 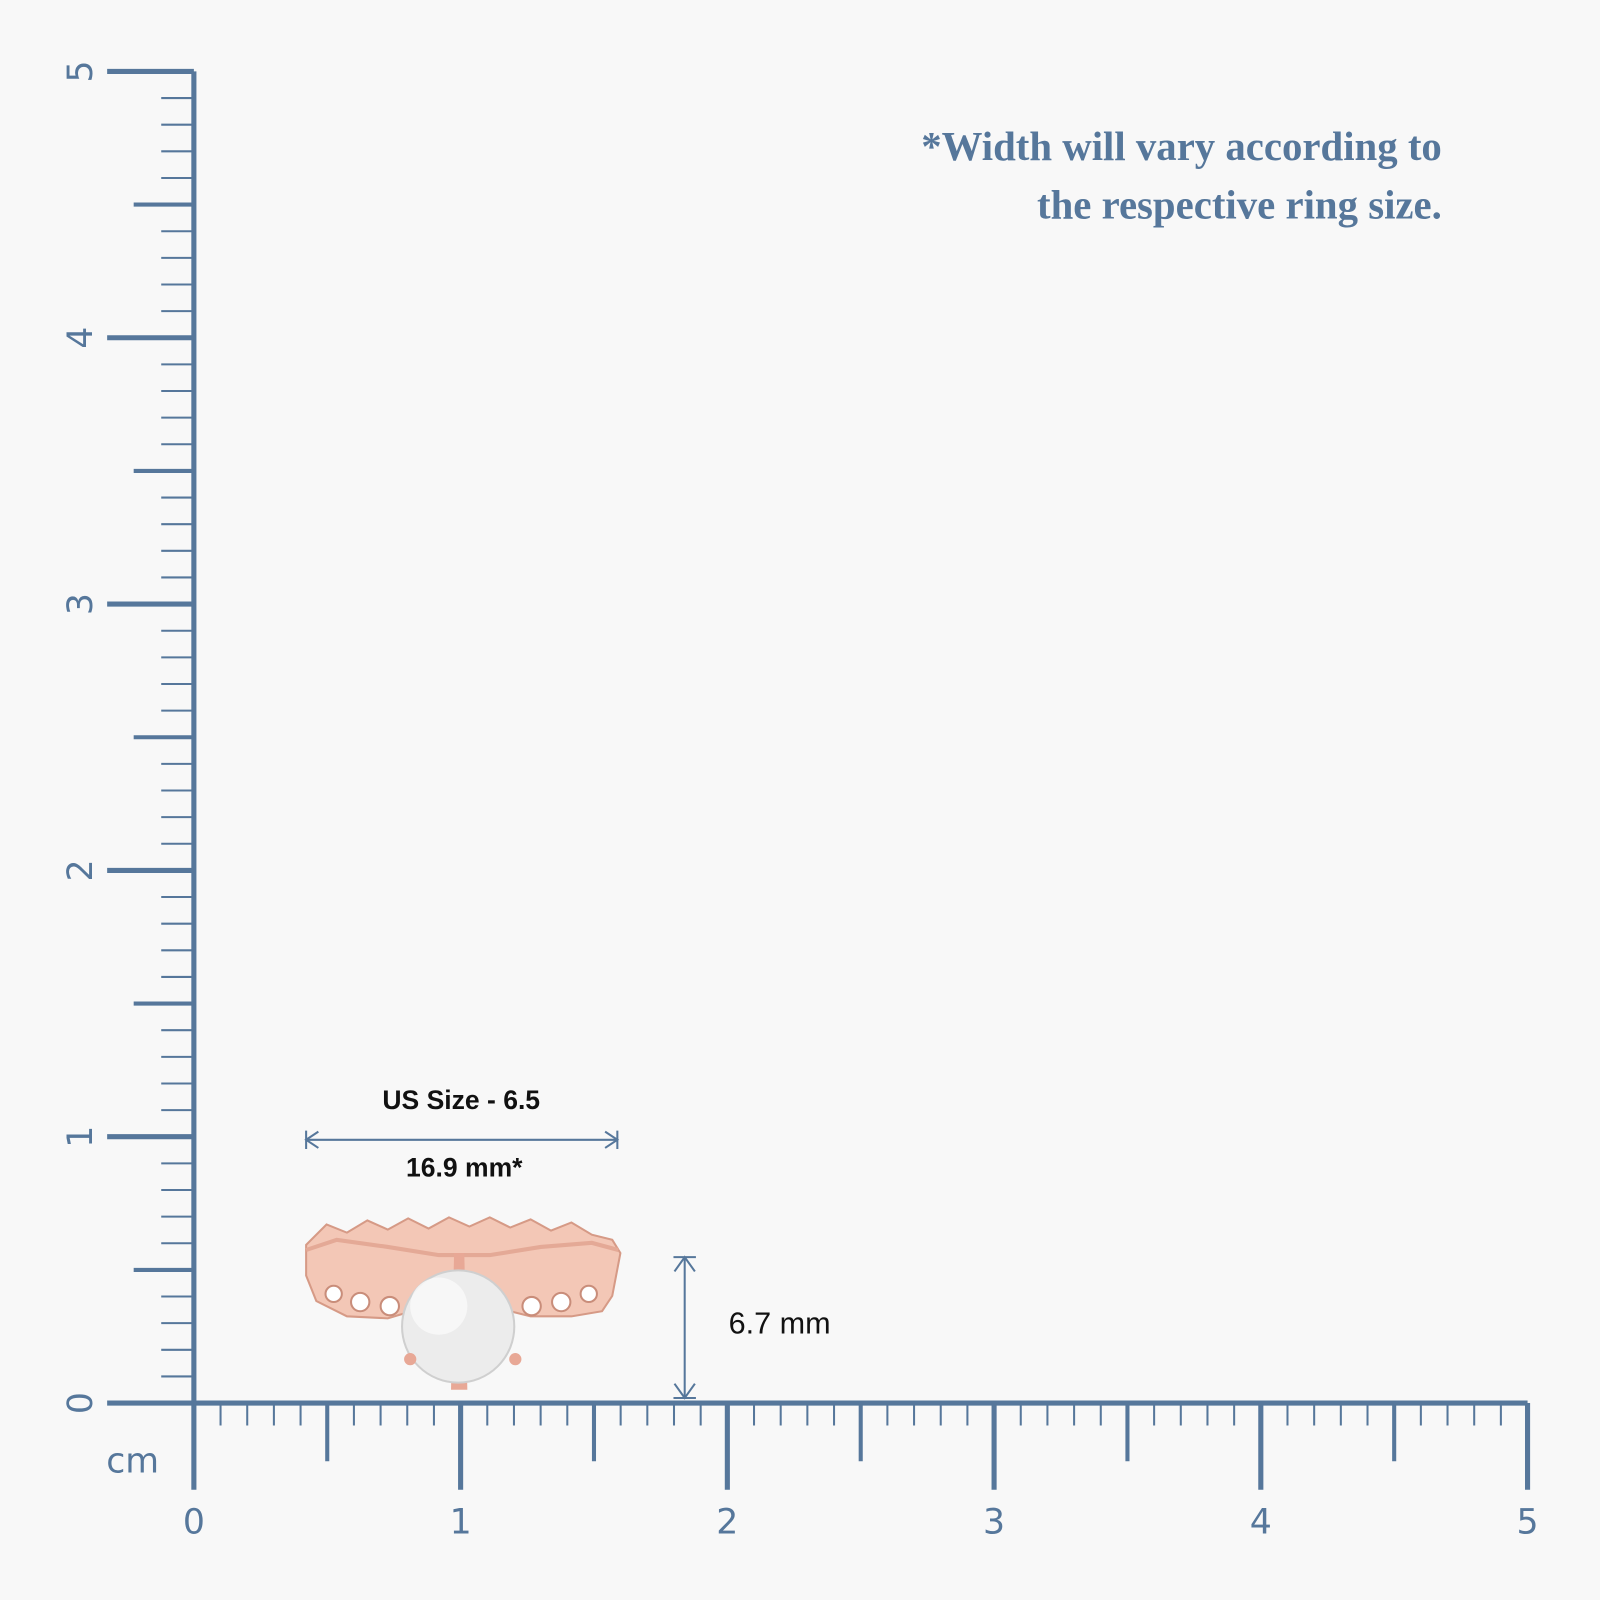 What do you see at coordinates (132, 1461) in the screenshot?
I see `unit-label: cm` at bounding box center [132, 1461].